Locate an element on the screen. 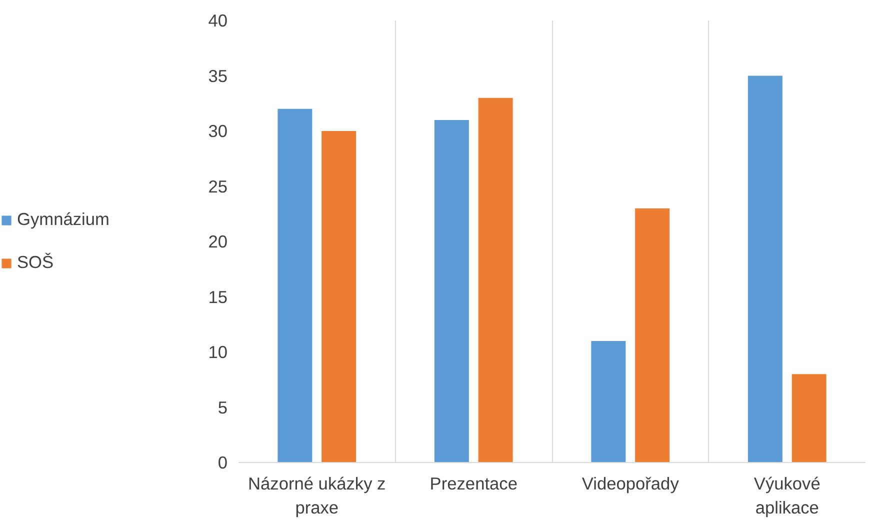 The height and width of the screenshot is (522, 869). x-tick-label: Výukové aplikace is located at coordinates (787, 496).